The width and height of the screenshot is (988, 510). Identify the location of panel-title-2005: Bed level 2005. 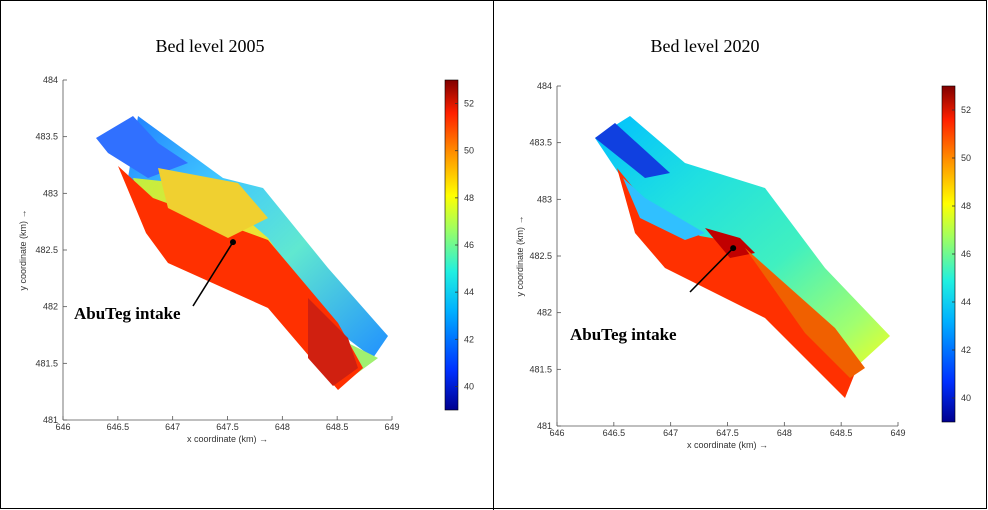
(210, 46).